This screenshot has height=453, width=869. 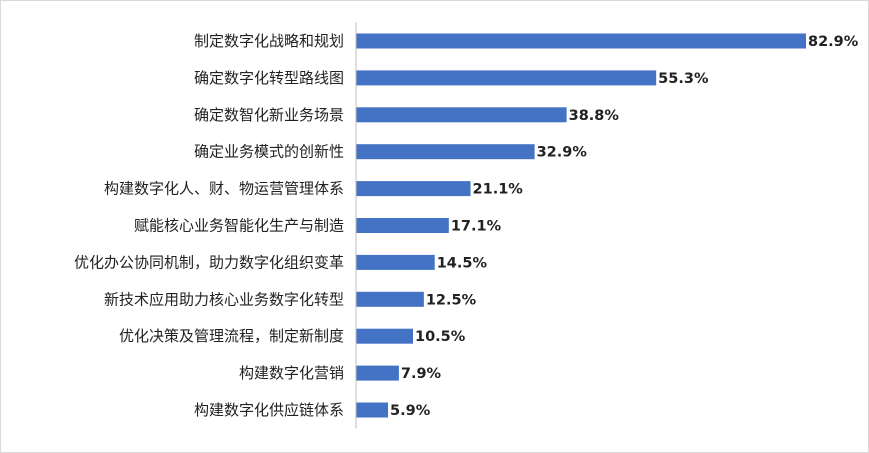 I want to click on bar-value-label: 12.5%, so click(x=451, y=300).